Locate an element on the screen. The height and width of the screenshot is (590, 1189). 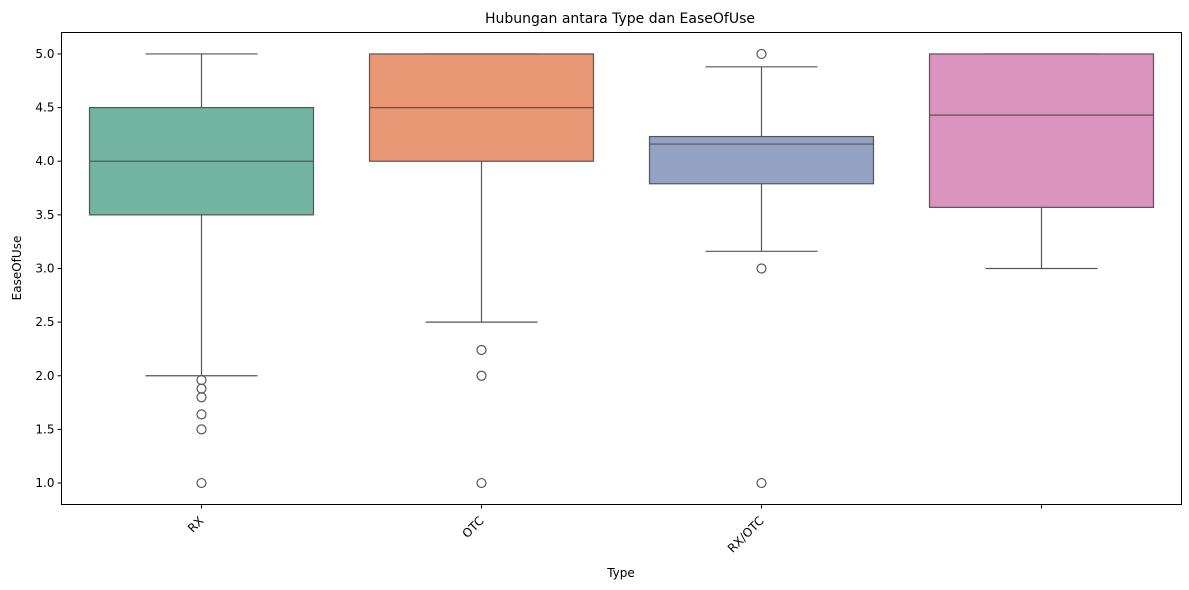
y-tick-label: 1.0 is located at coordinates (44, 483).